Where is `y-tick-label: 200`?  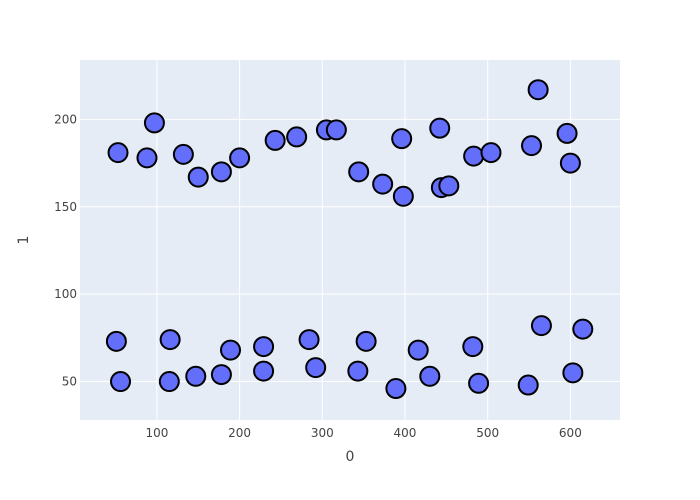 y-tick-label: 200 is located at coordinates (65, 119).